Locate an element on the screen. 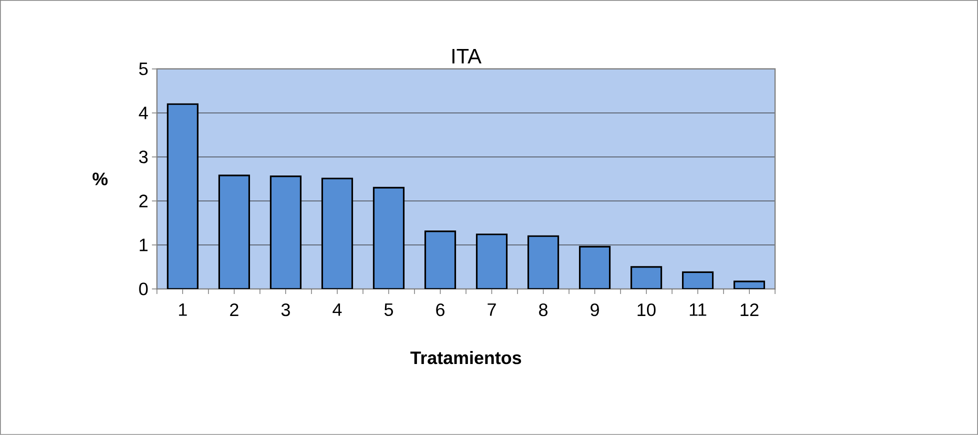  x-tick-label: 2 is located at coordinates (234, 310).